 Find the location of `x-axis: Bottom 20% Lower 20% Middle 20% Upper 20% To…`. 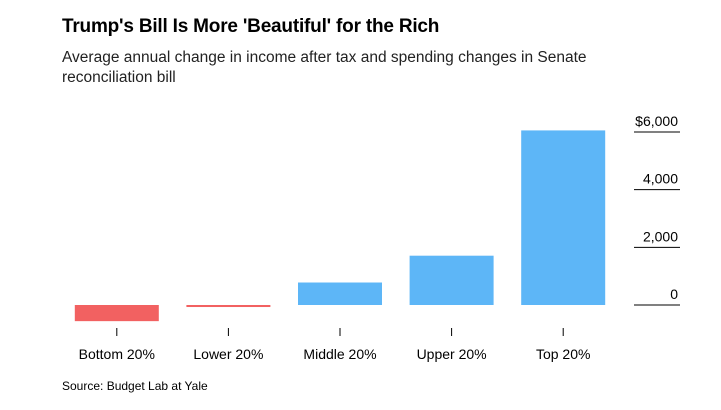

x-axis: Bottom 20% Lower 20% Middle 20% Upper 20% To… is located at coordinates (334, 345).